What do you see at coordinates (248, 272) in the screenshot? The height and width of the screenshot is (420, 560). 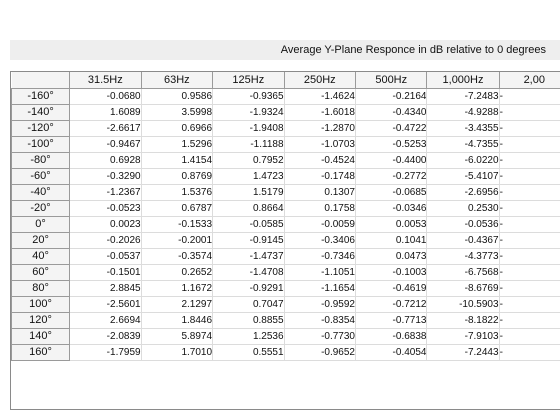 I see `table-cell: -1.4708` at bounding box center [248, 272].